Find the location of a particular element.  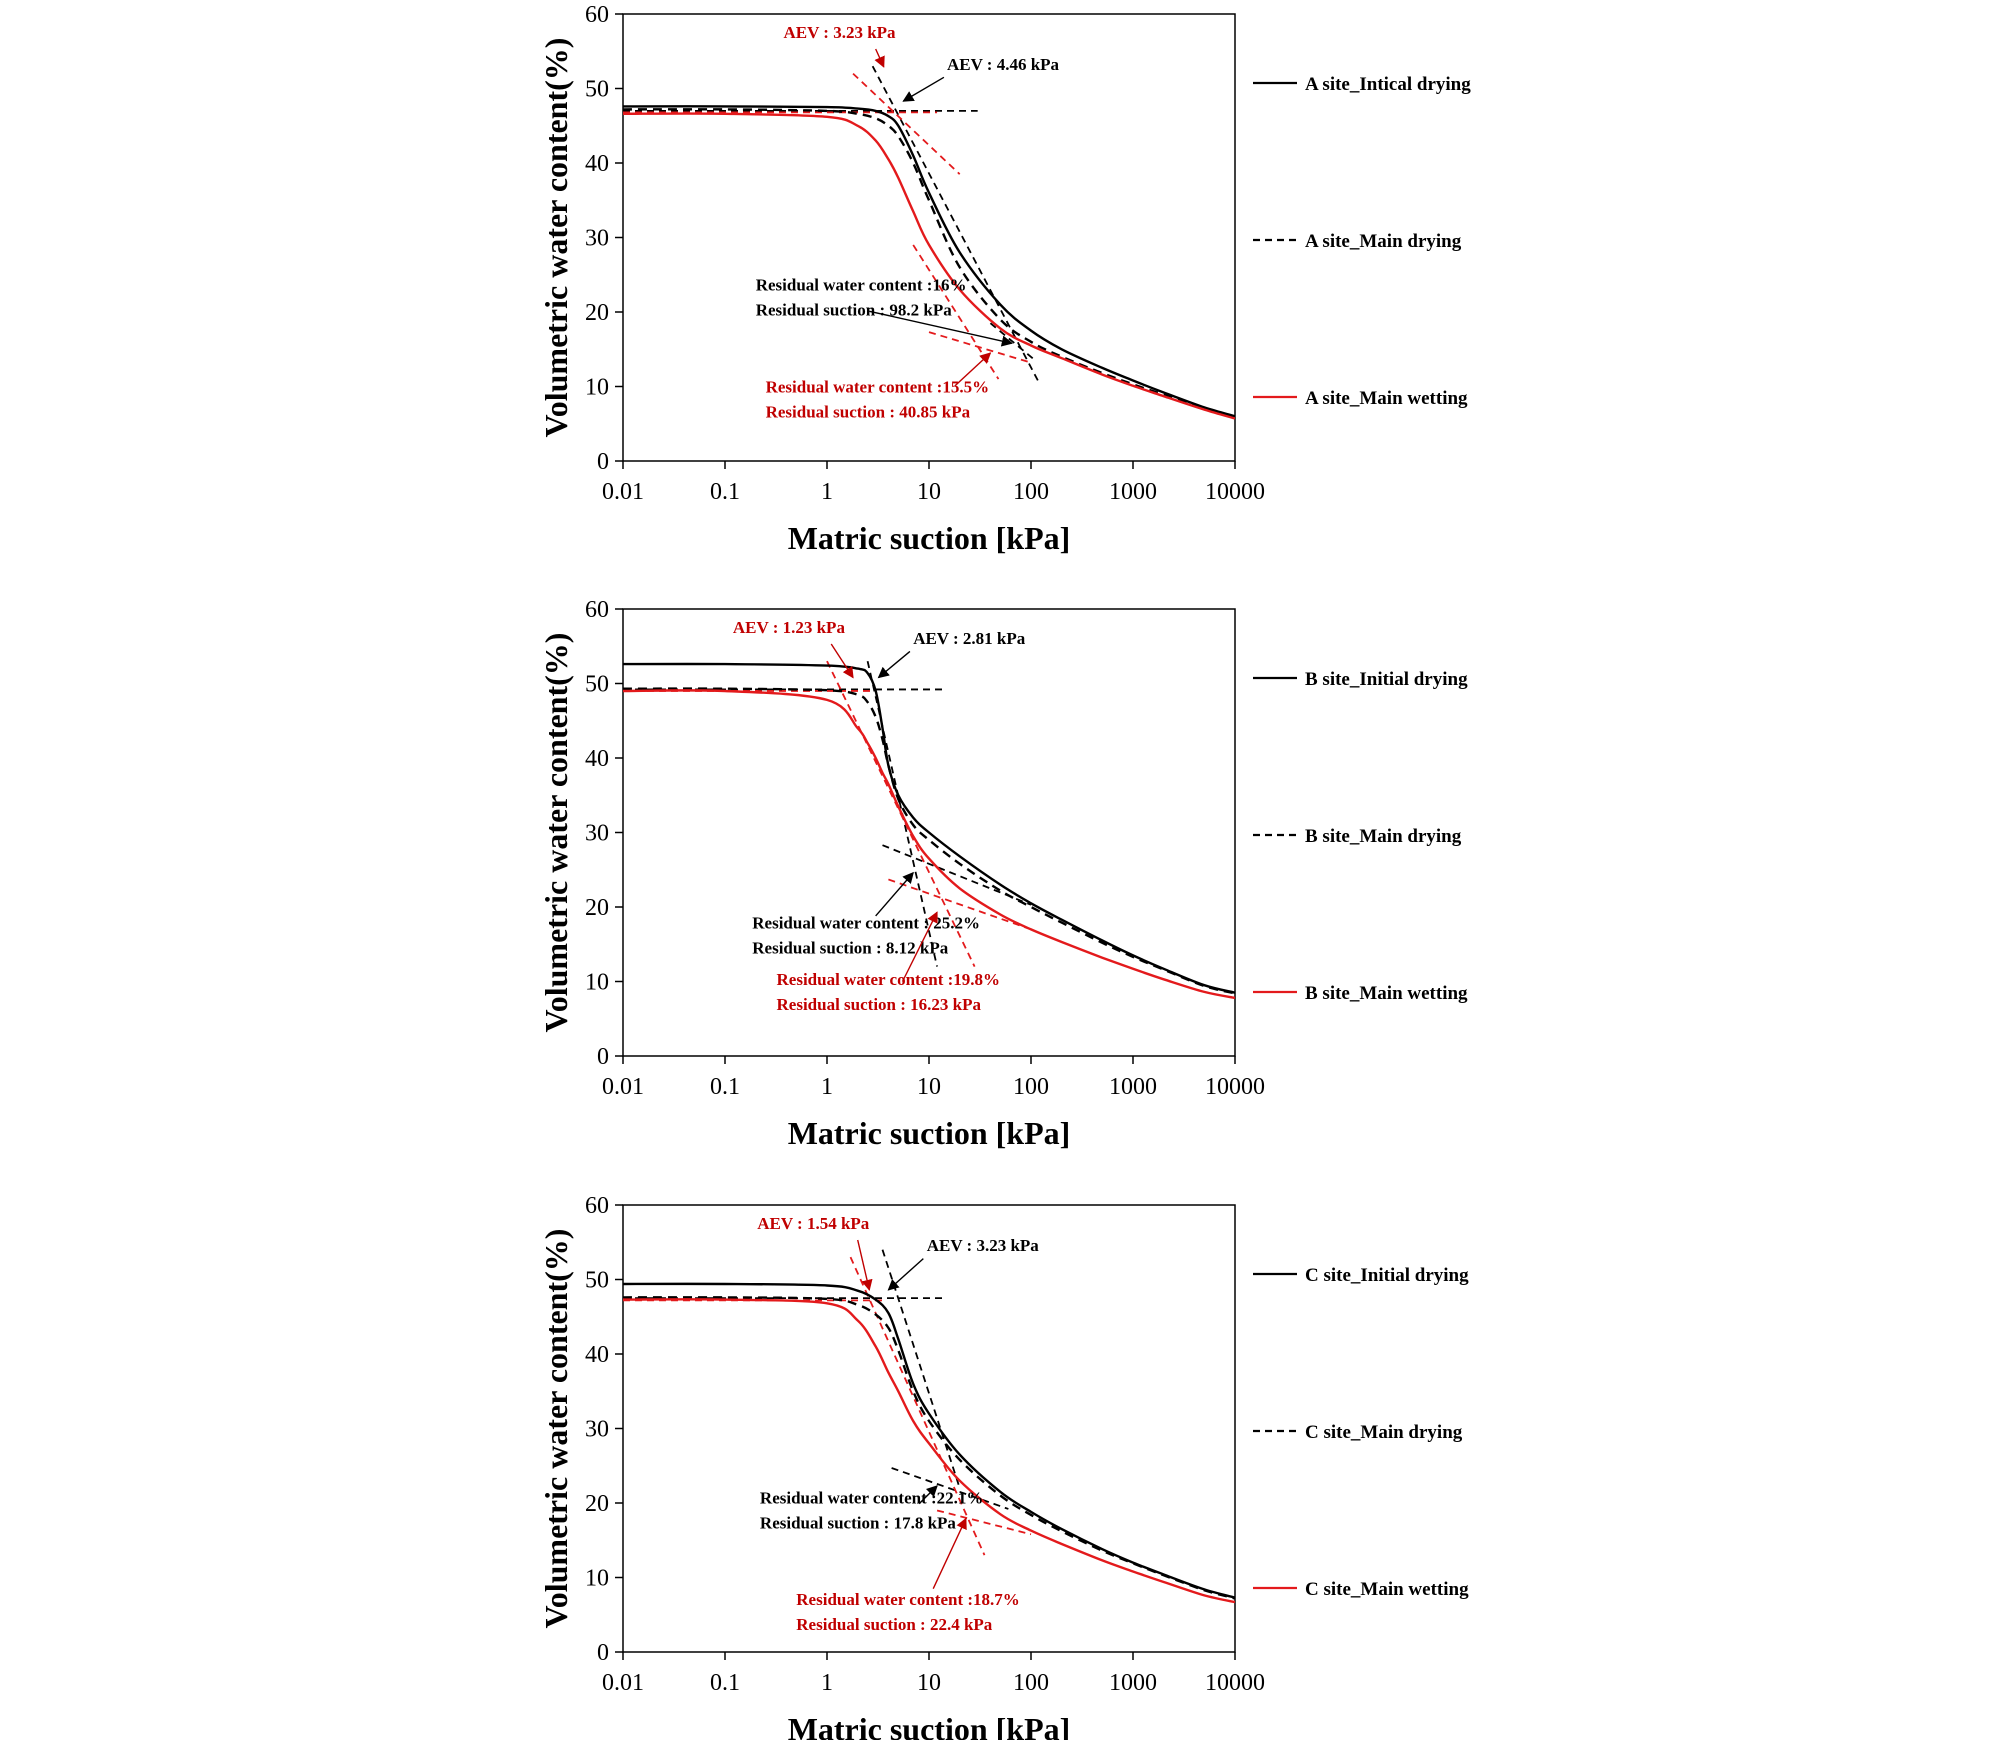

legend-label: B site_Main drying is located at coordinates (1383, 836).